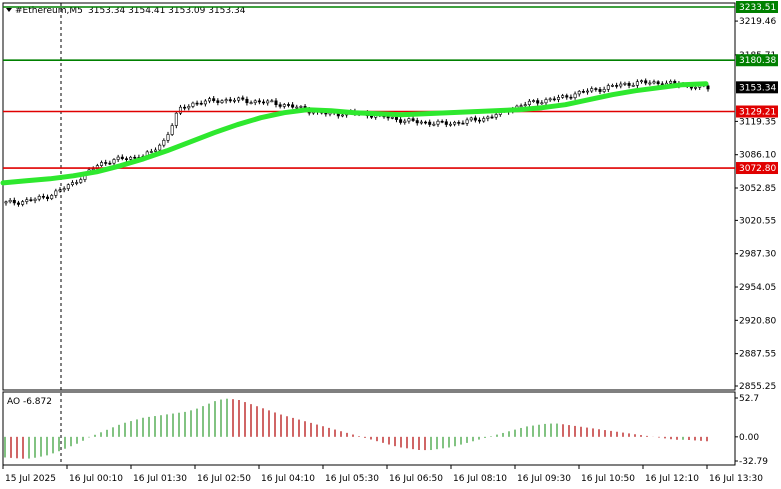  I want to click on ohlc-readout: 3153.34 3154.41 3153.09 3153.34, so click(167, 11).